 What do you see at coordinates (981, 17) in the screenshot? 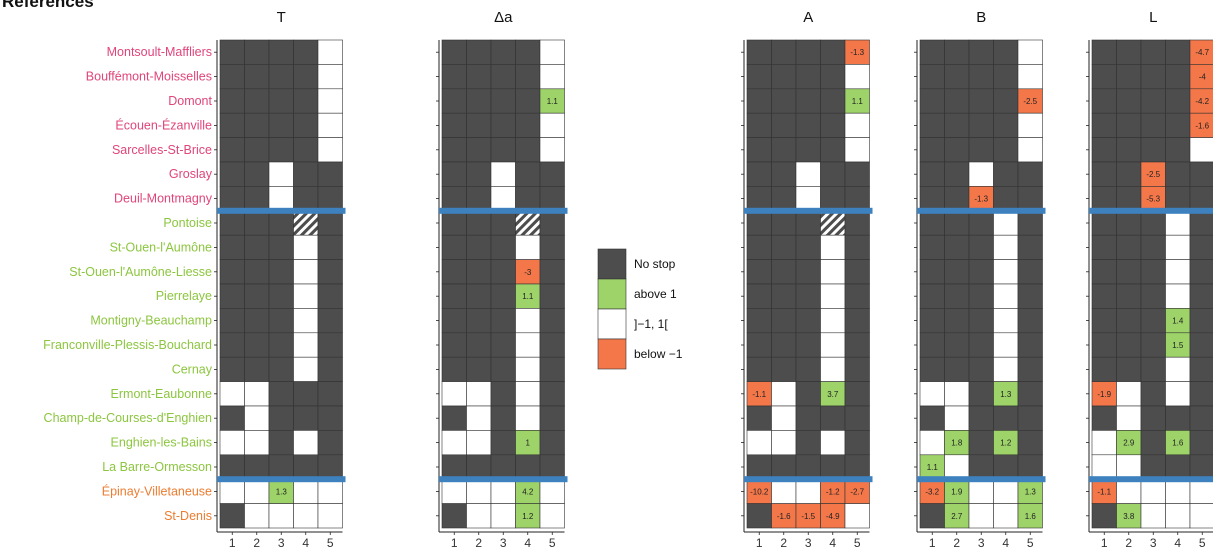
I see `panel-title: B` at bounding box center [981, 17].